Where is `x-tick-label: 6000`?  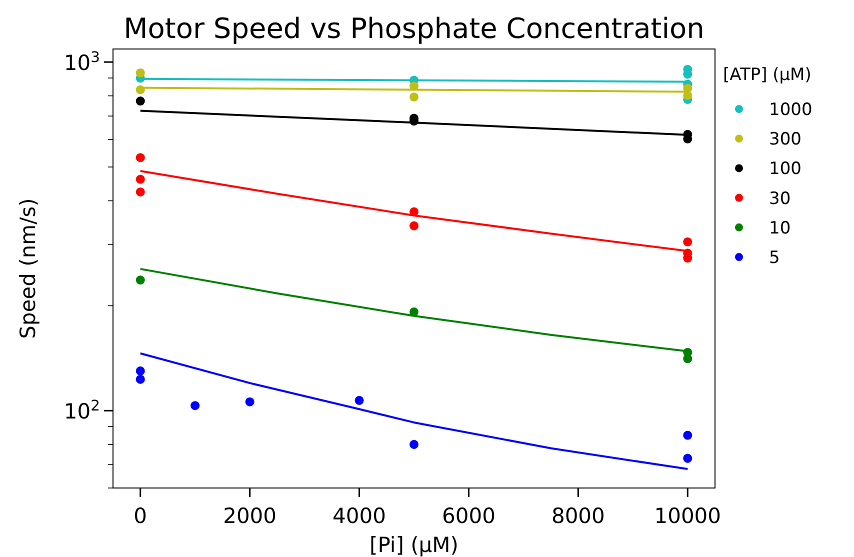
x-tick-label: 6000 is located at coordinates (469, 516).